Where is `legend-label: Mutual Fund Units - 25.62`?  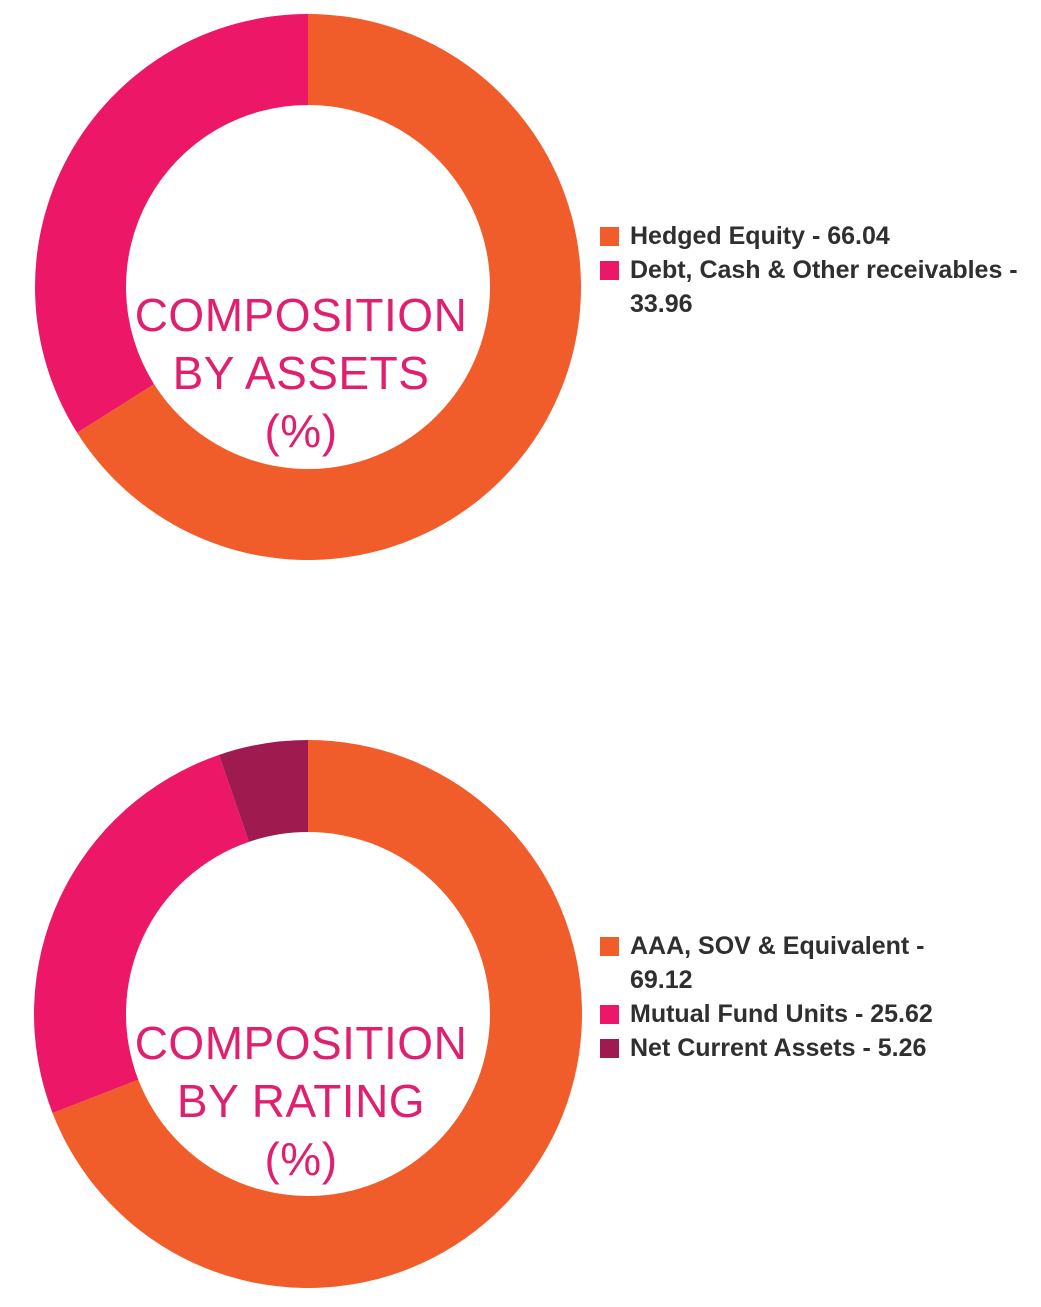 legend-label: Mutual Fund Units - 25.62 is located at coordinates (781, 1014).